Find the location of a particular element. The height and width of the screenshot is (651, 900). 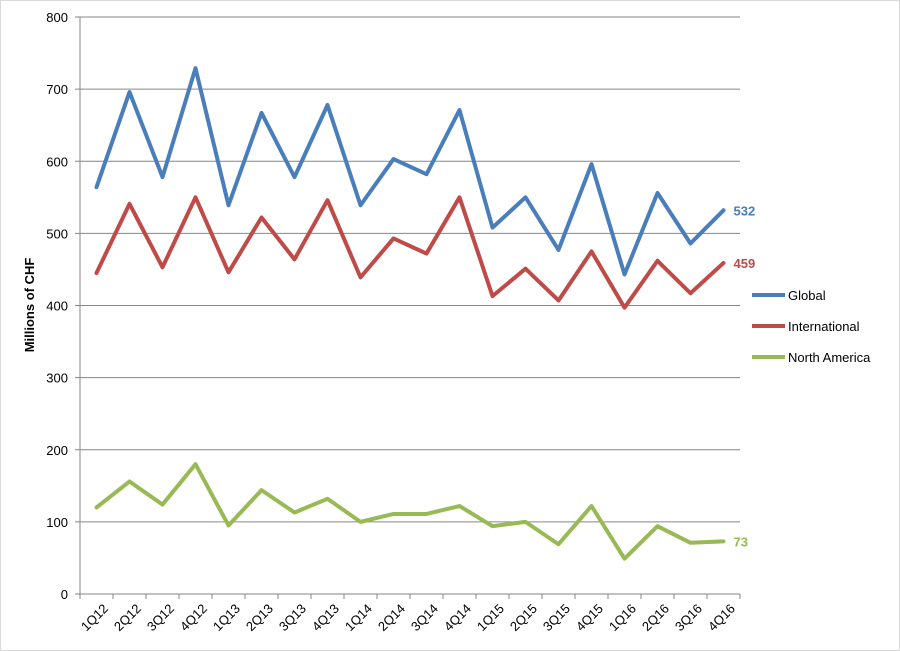

y-tick-label: 800 is located at coordinates (57, 17).